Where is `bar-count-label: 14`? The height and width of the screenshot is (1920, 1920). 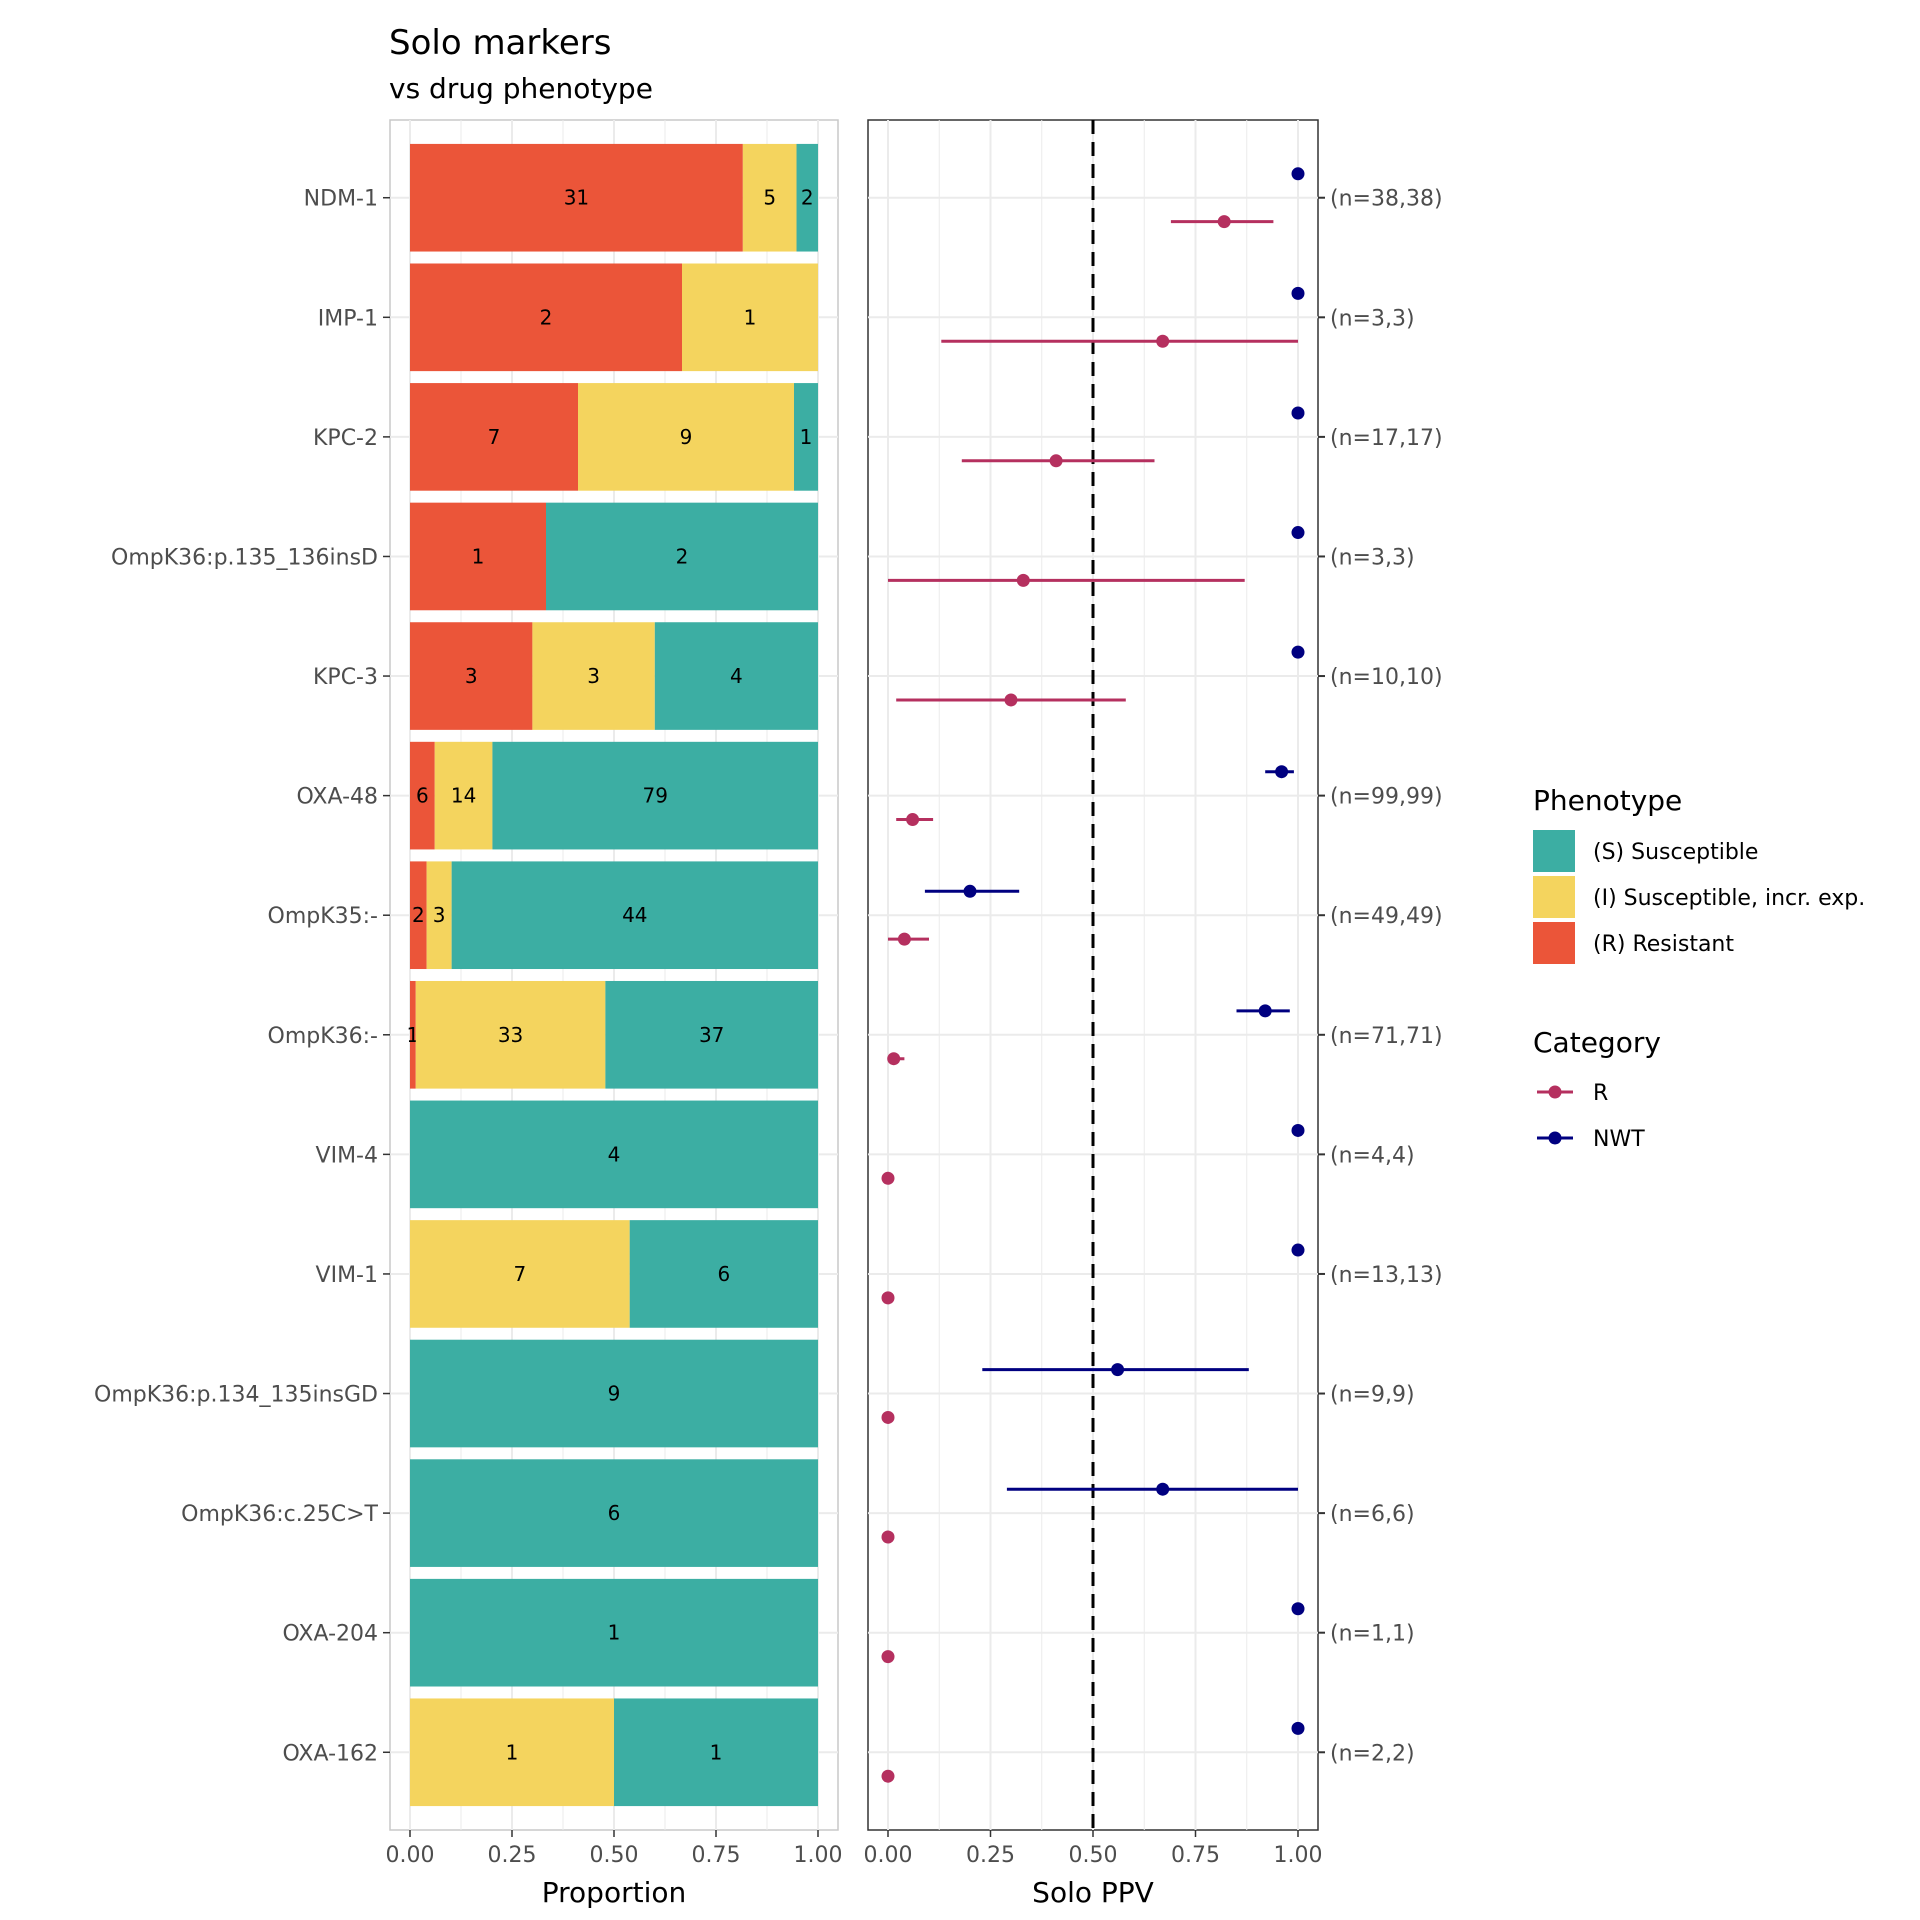 bar-count-label: 14 is located at coordinates (463, 796).